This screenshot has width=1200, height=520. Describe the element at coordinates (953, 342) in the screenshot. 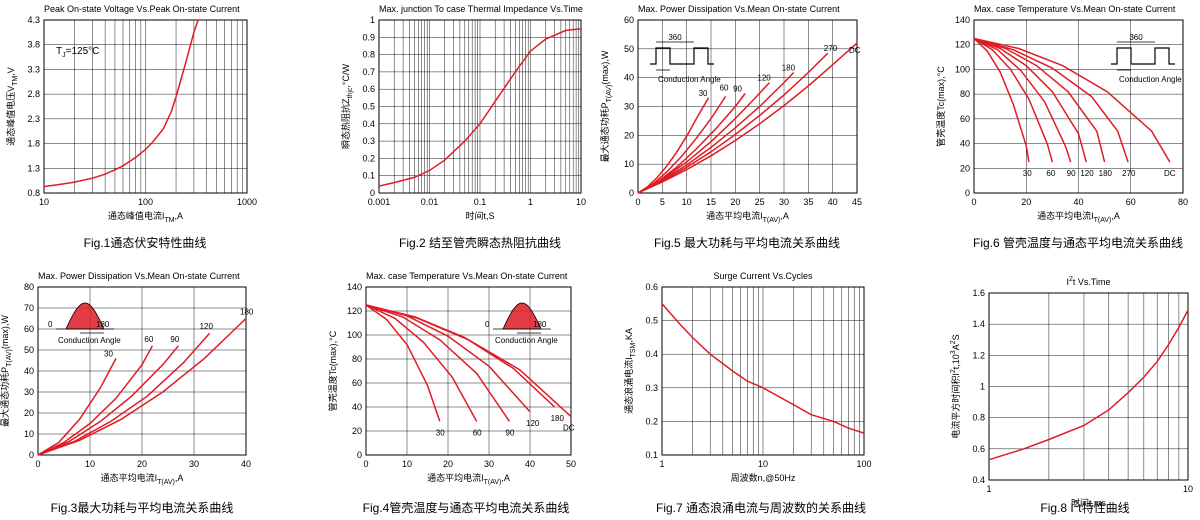

I see `y-axis-label-sup3: 2` at that location.